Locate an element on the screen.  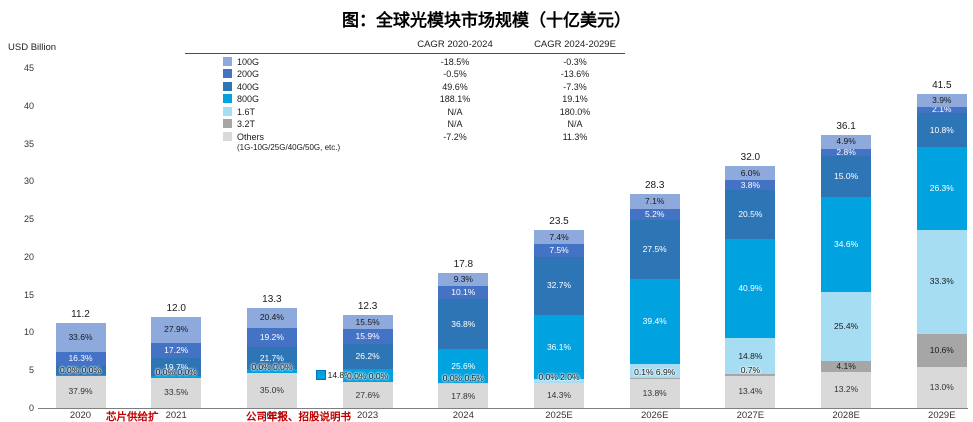
legend-label-400G: 400G is located at coordinates (248, 86).